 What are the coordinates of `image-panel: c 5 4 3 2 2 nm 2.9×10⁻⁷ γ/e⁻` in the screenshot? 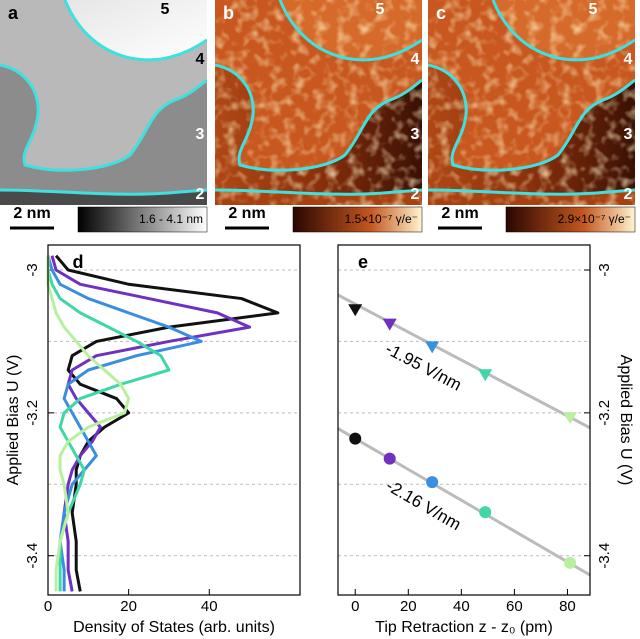 It's located at (532, 116).